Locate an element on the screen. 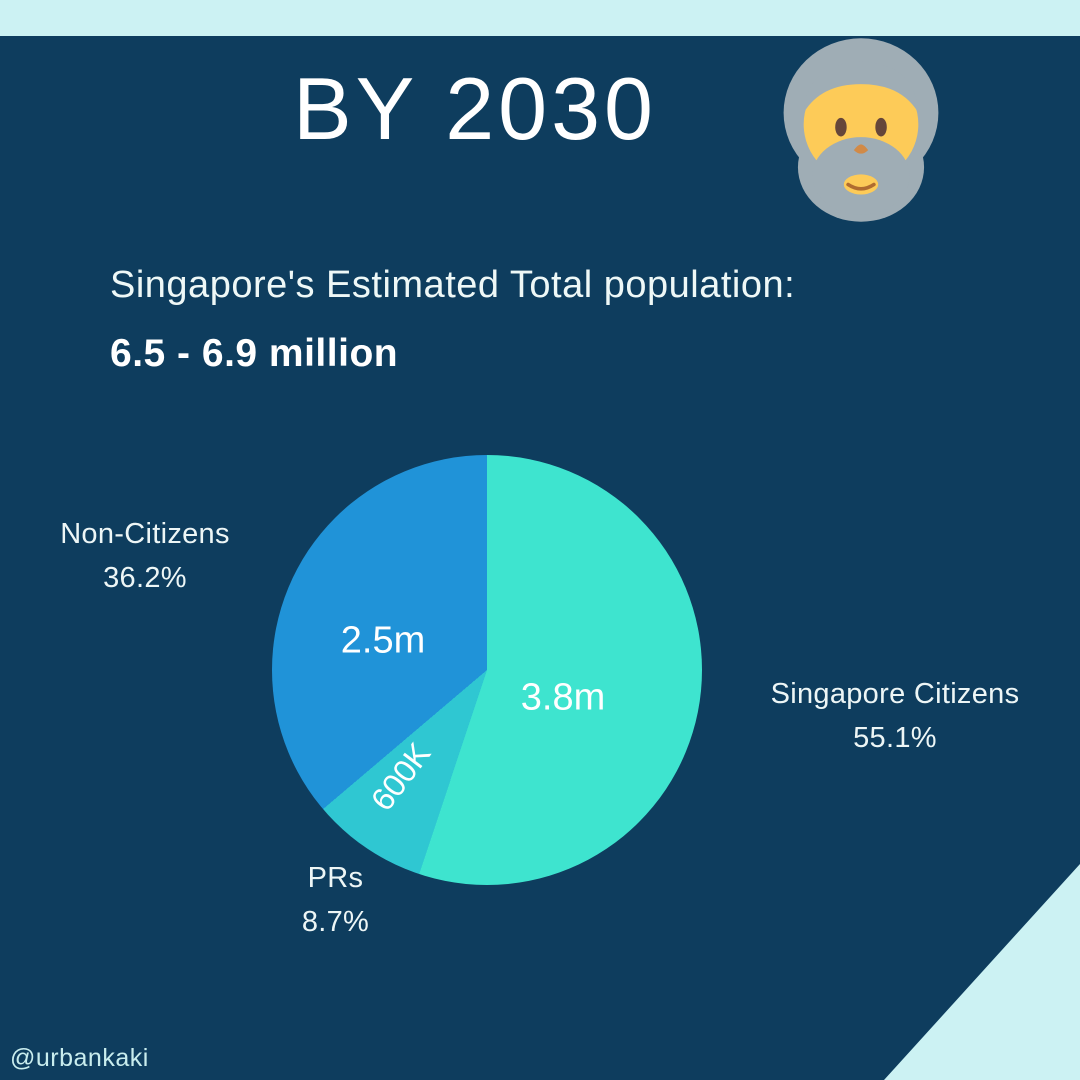 The height and width of the screenshot is (1080, 1080). population-range: 6.5 - 6.9 million is located at coordinates (254, 353).